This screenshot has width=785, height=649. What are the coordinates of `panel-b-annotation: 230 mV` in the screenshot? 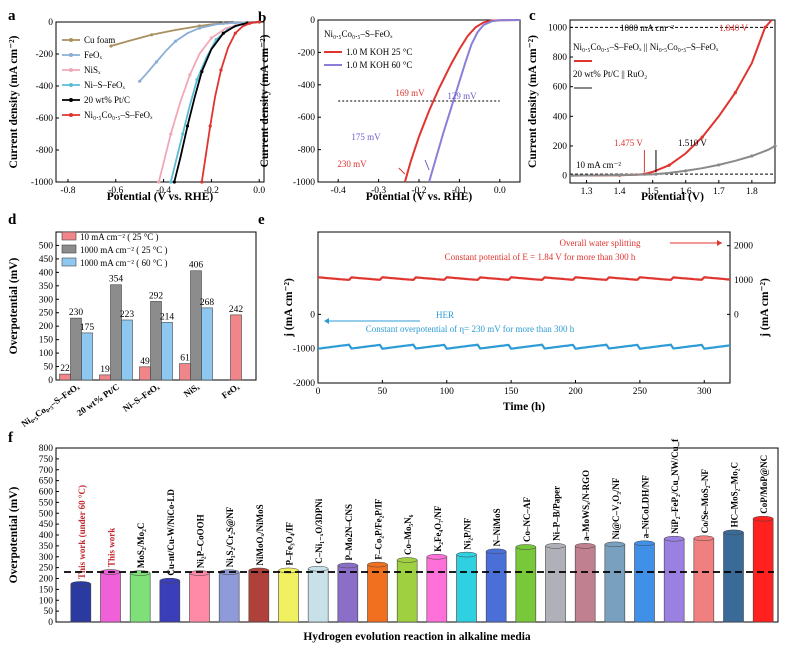 It's located at (352, 164).